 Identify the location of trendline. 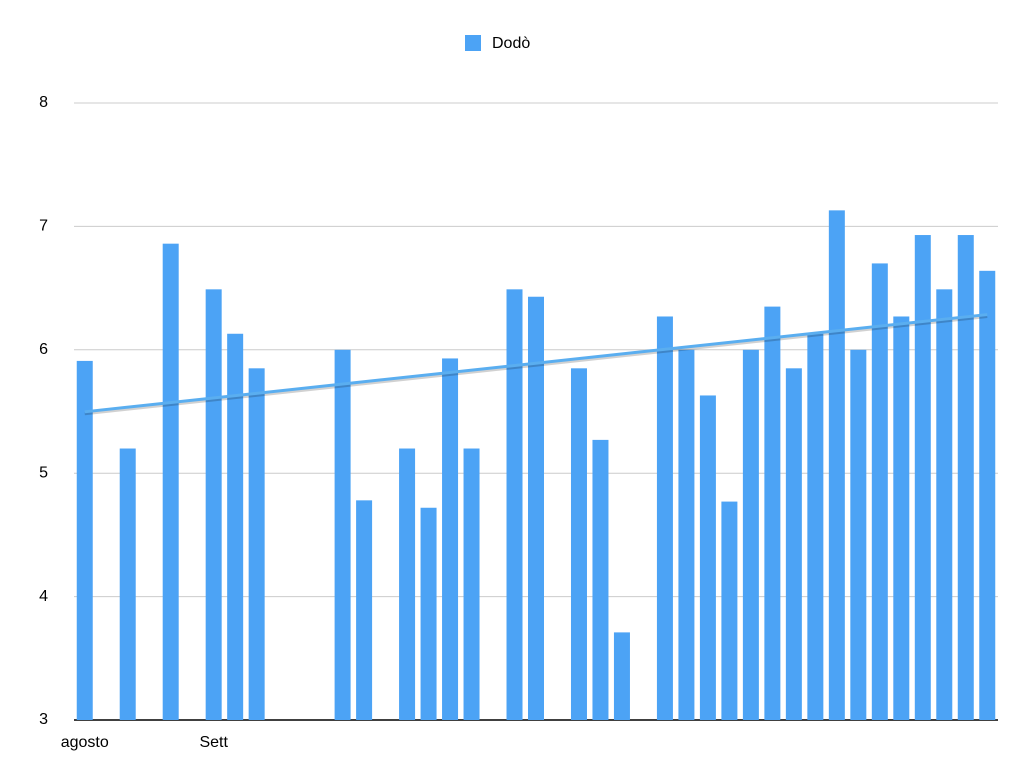
(536, 363).